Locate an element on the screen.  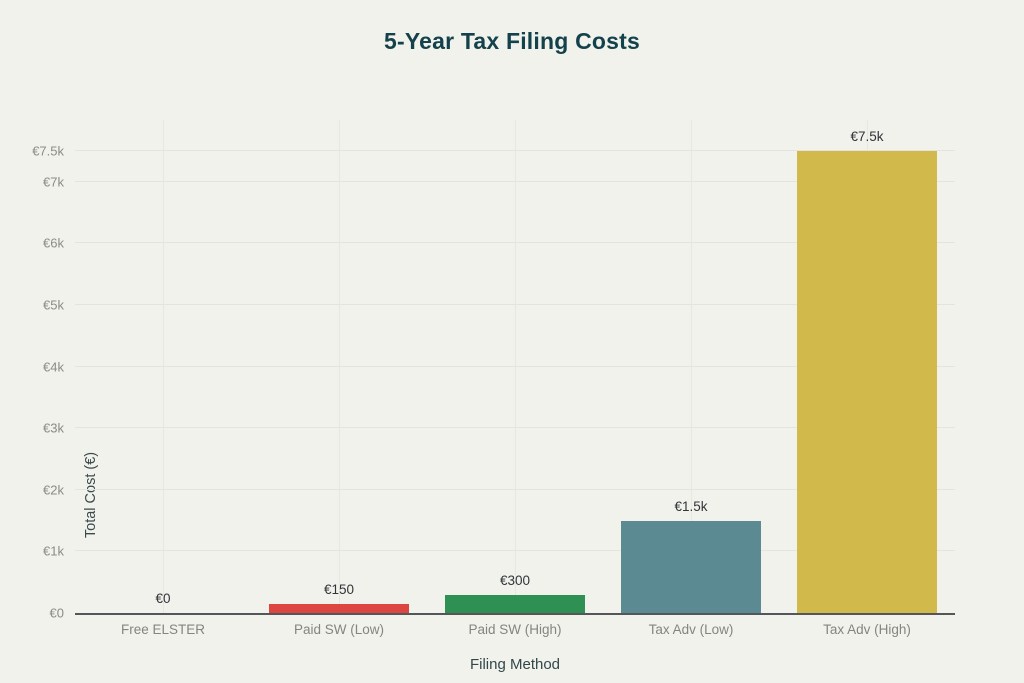
chart-title: 5-Year Tax Filing Costs is located at coordinates (512, 41).